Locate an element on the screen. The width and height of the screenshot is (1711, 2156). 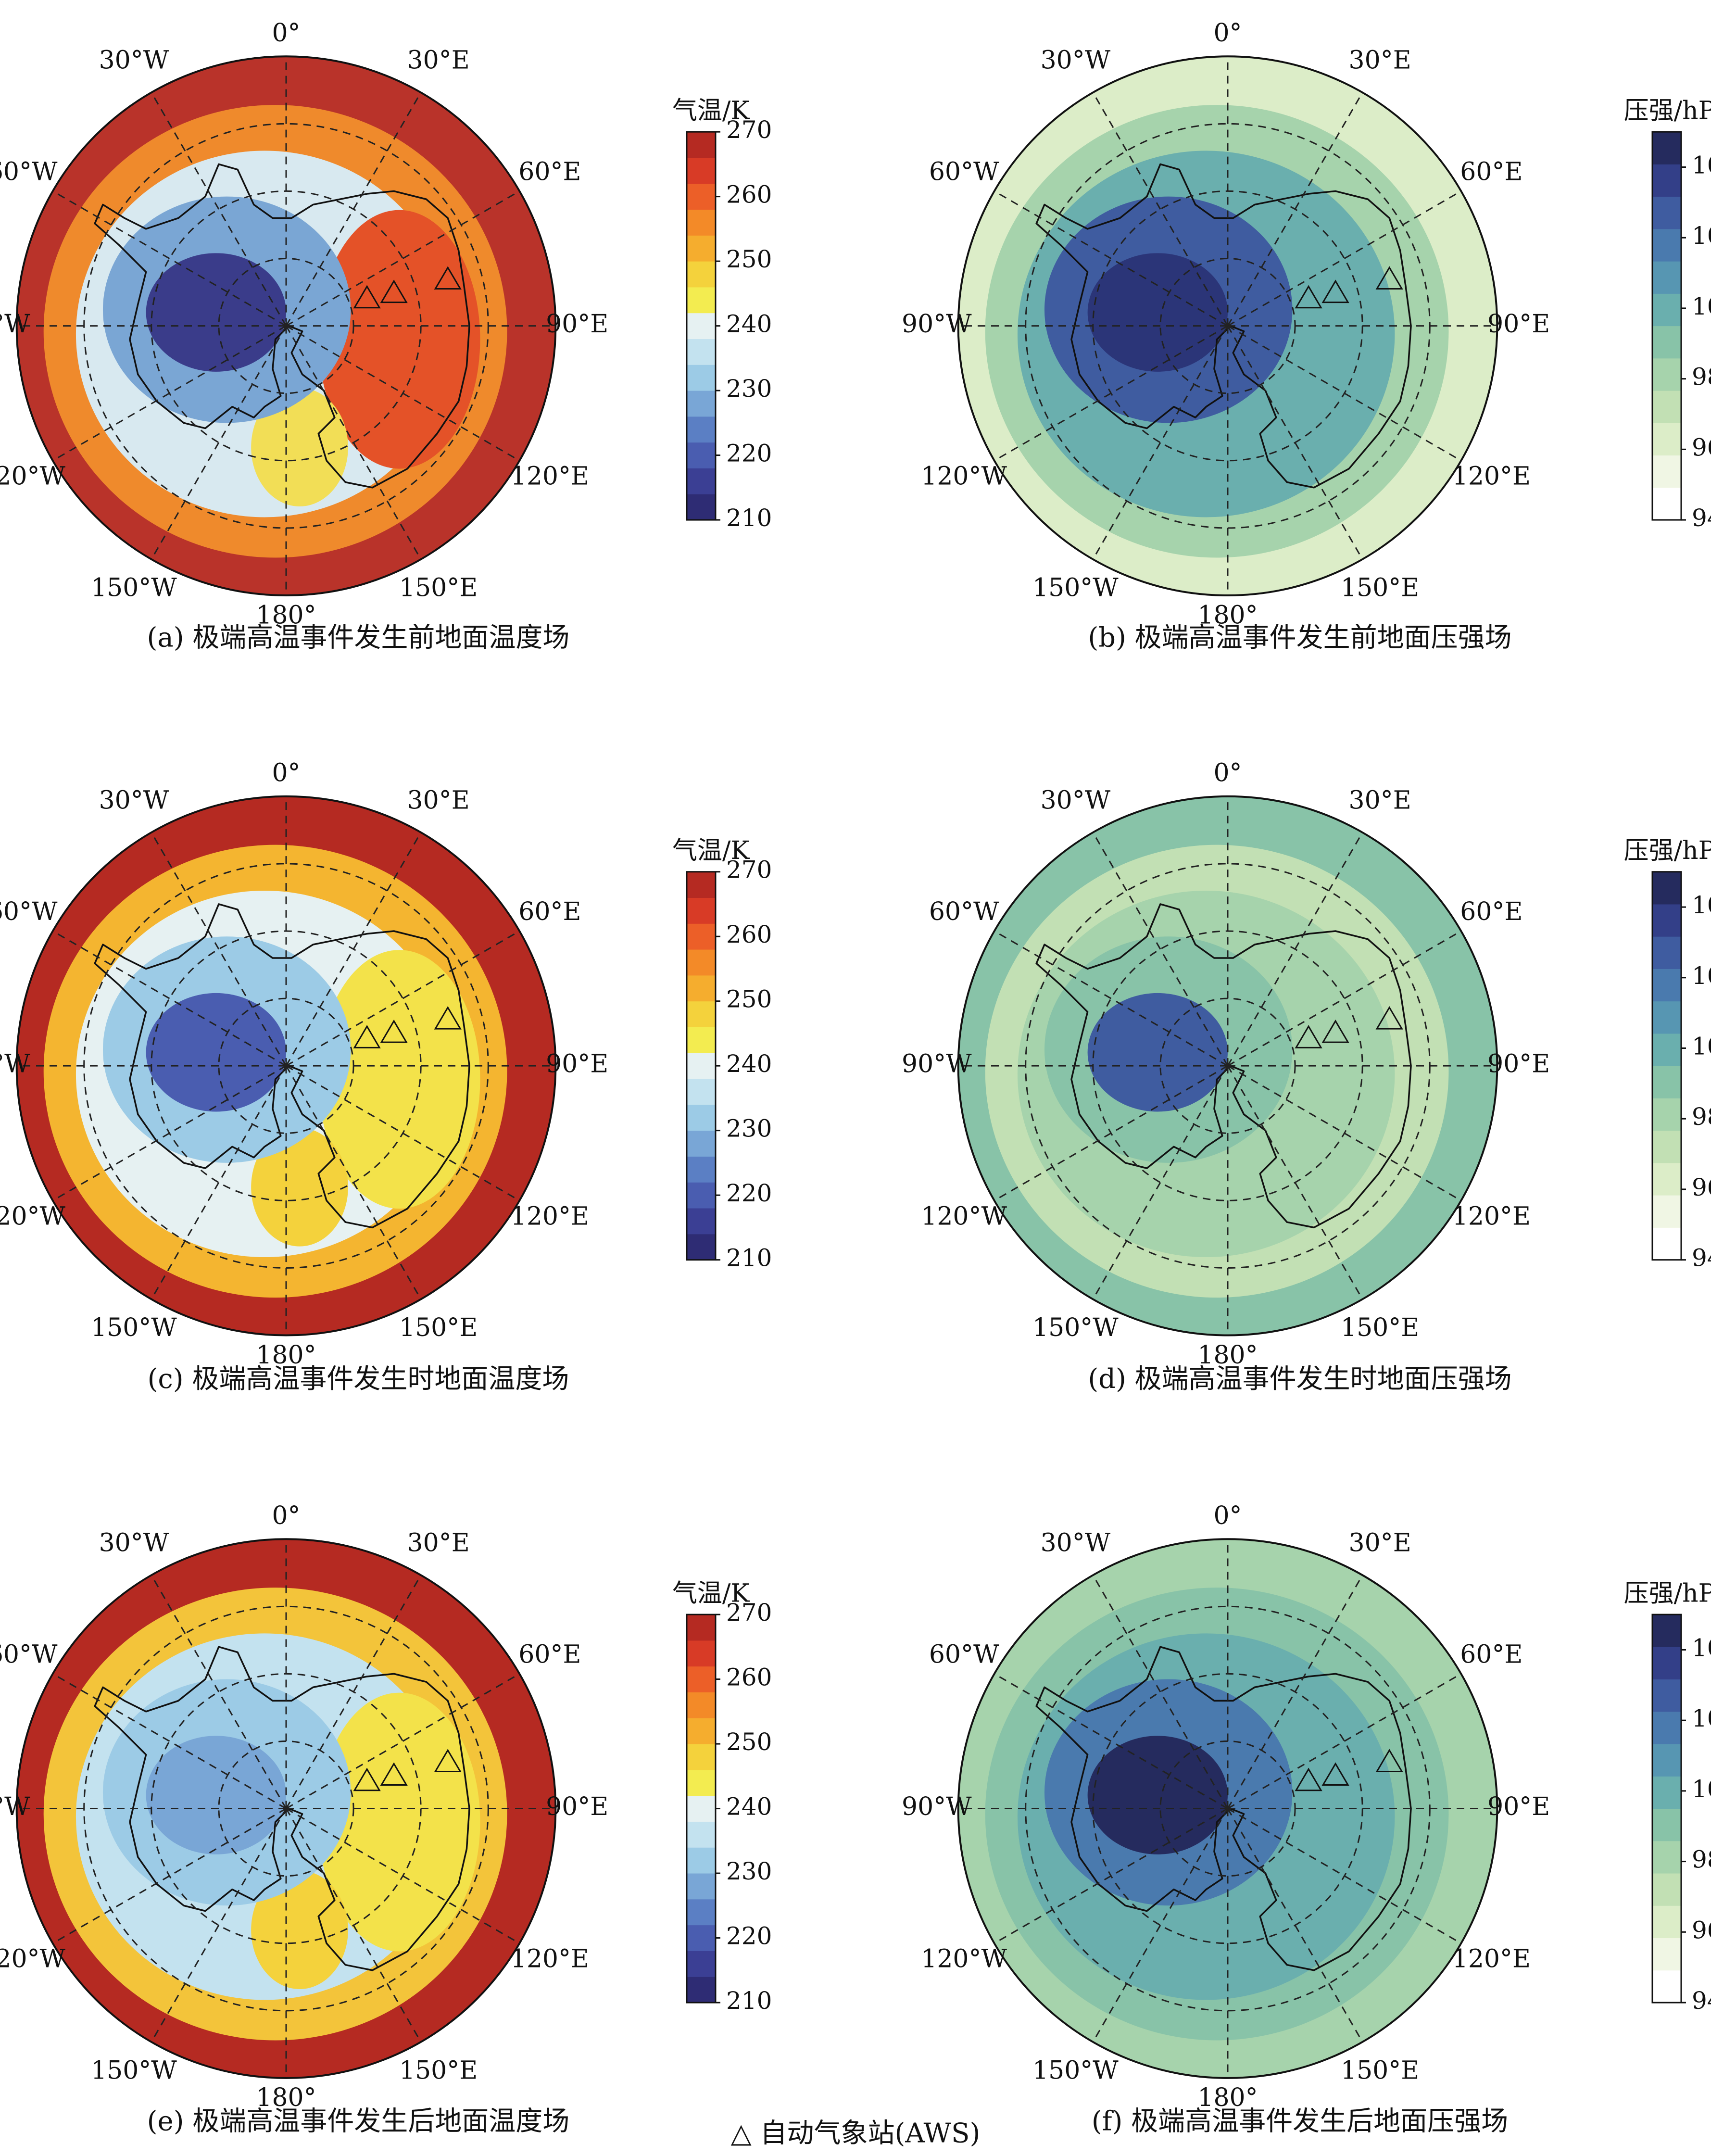
colorbar-frame is located at coordinates (1666, 326).